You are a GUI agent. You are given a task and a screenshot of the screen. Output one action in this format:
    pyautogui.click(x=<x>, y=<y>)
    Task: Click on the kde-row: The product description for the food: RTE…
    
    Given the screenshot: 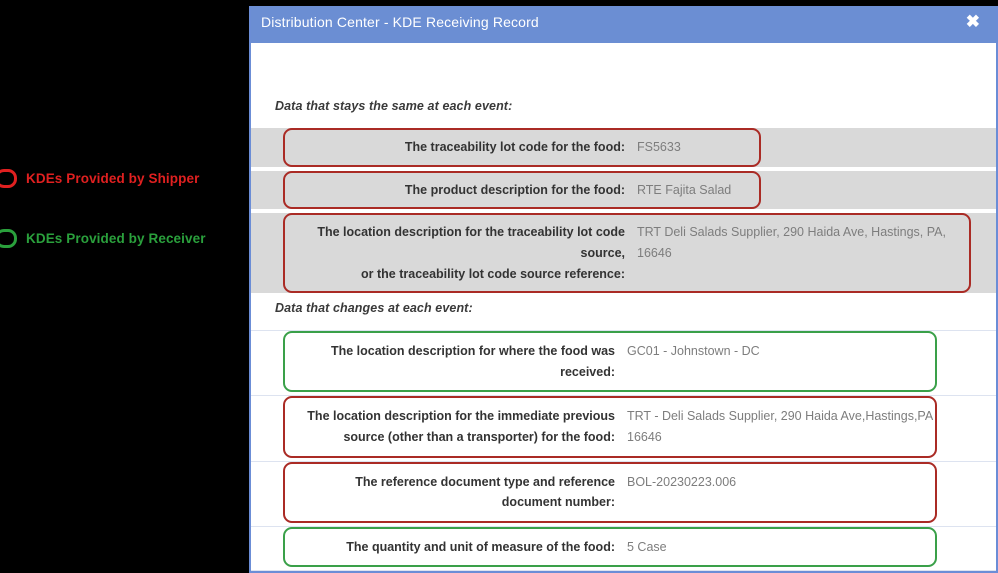 What is the action you would take?
    pyautogui.click(x=623, y=190)
    